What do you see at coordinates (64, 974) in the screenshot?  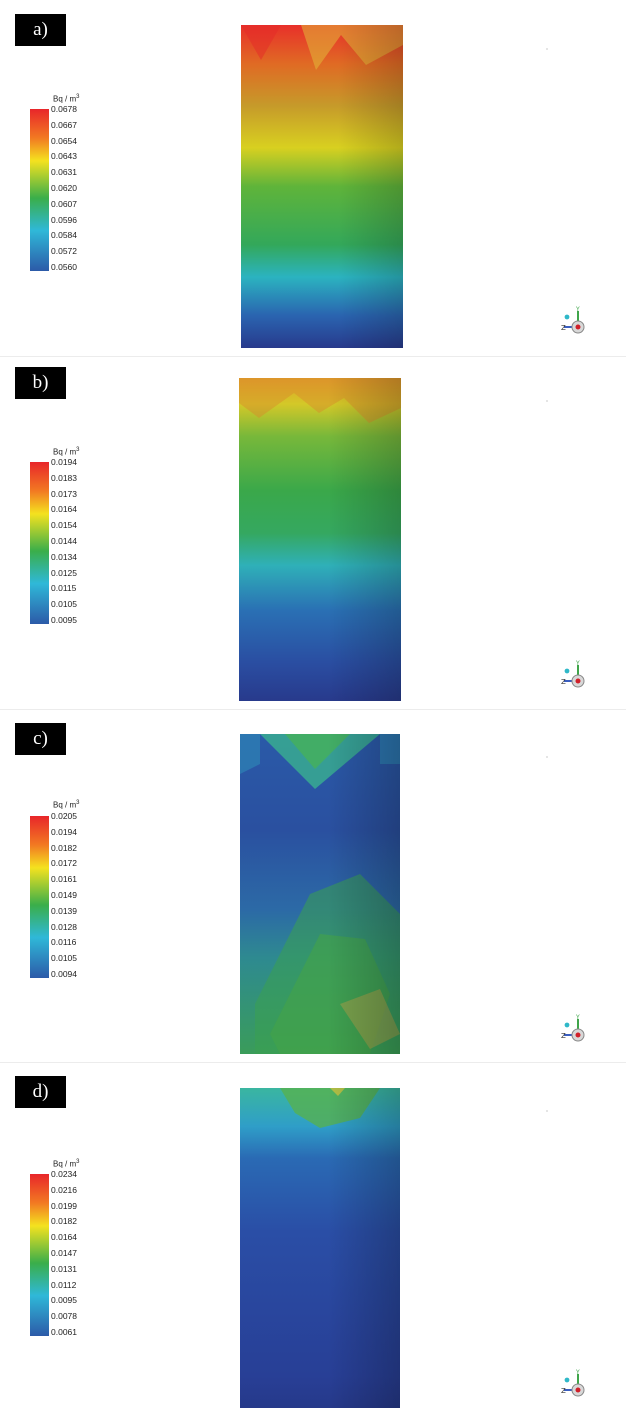 I see `tick-label: 0.0094` at bounding box center [64, 974].